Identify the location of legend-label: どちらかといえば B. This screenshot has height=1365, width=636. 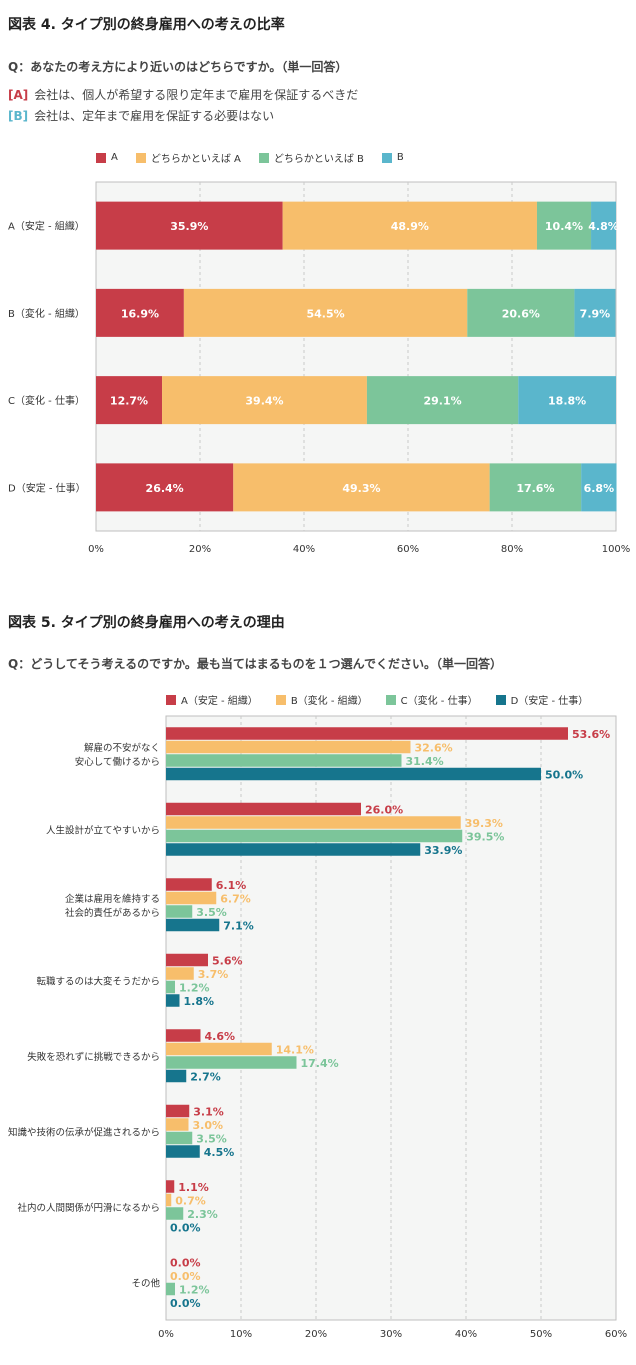
(318, 159).